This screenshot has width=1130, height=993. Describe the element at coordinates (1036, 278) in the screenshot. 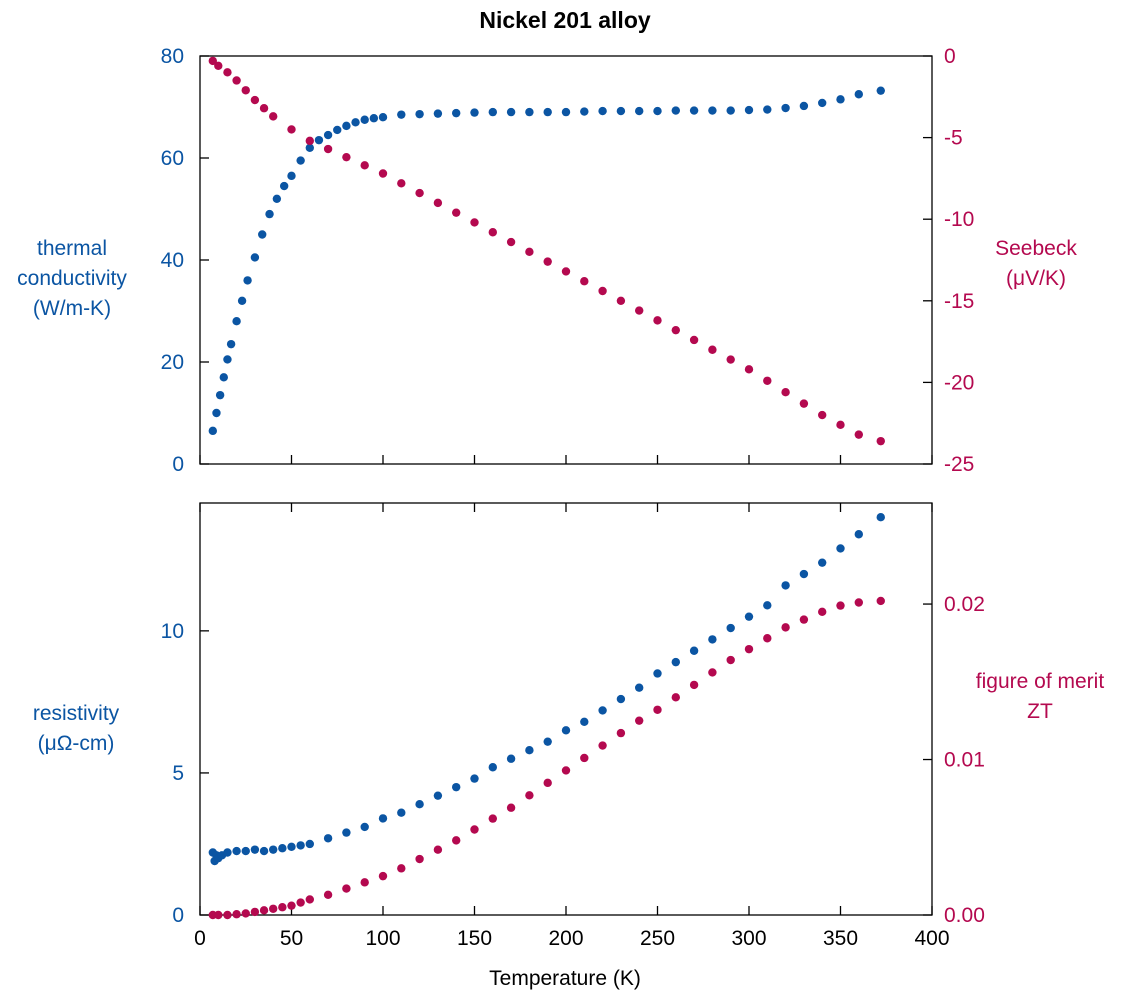

I see `y-right-axis-title-line: (μV/K)` at that location.